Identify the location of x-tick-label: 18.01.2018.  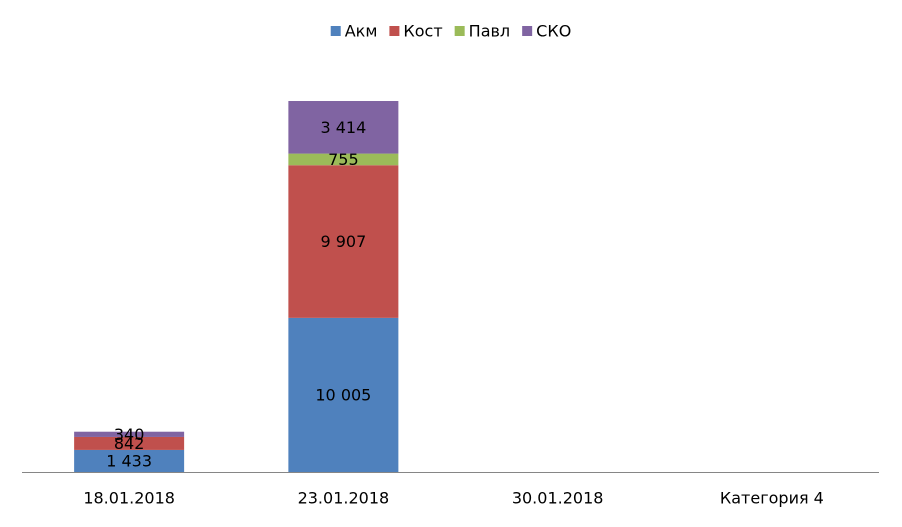
(129, 498).